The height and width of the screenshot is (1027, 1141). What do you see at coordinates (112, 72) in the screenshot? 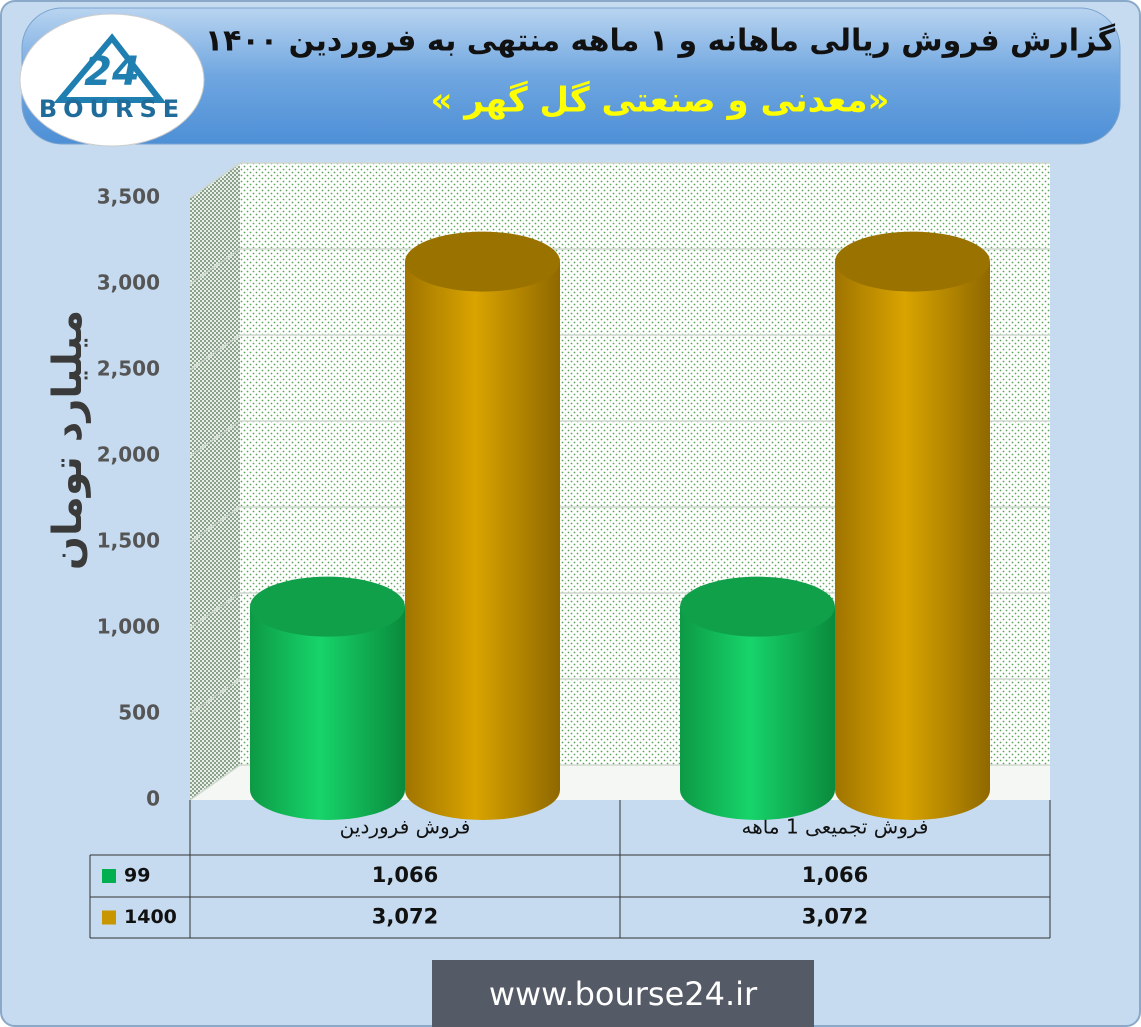
I see `logo-mark: 24` at bounding box center [112, 72].